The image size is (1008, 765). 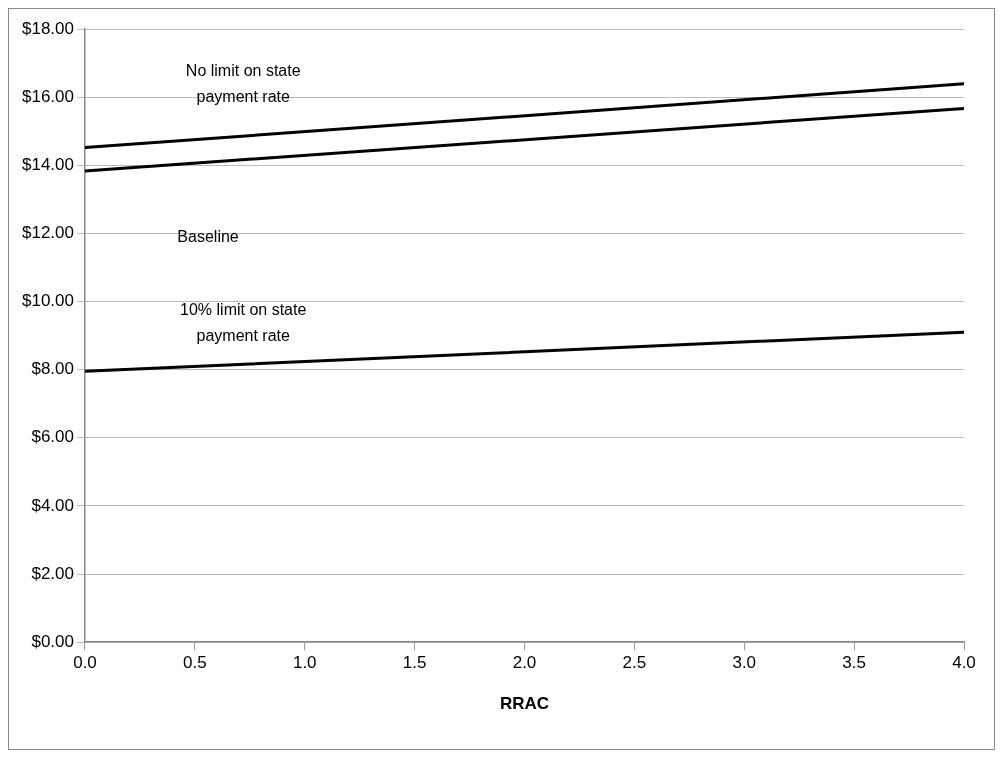 What do you see at coordinates (414, 663) in the screenshot?
I see `x-tick-label: 1.5` at bounding box center [414, 663].